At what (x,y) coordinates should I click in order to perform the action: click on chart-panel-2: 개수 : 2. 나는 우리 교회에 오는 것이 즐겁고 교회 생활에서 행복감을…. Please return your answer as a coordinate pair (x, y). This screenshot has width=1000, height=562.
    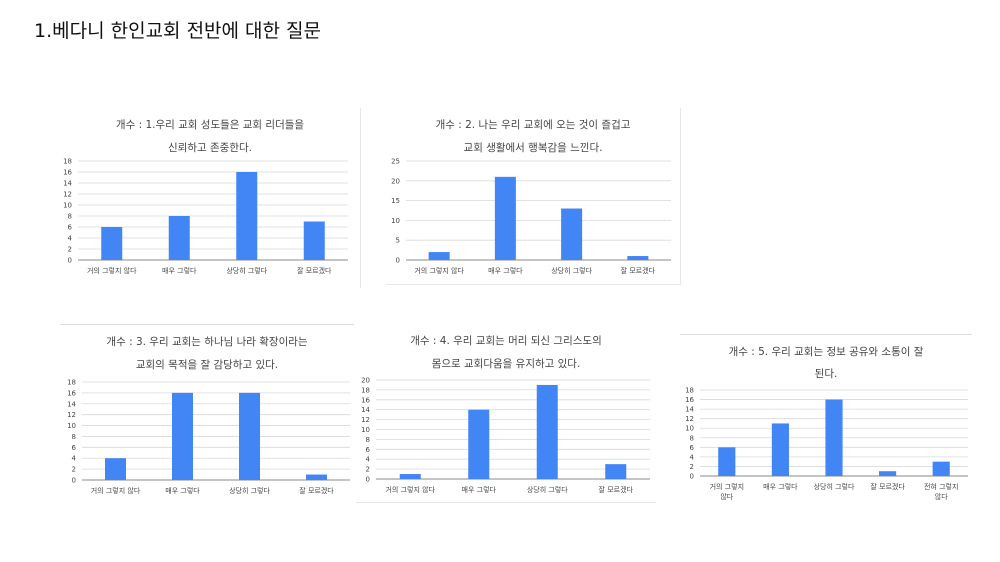
    Looking at the image, I should click on (533, 196).